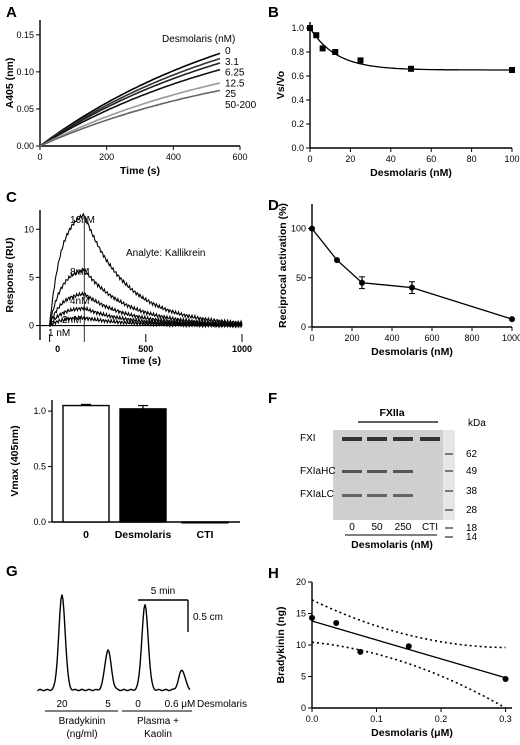 The height and width of the screenshot is (745, 520). I want to click on panel-g-group2-label: Plasma +, so click(158, 721).